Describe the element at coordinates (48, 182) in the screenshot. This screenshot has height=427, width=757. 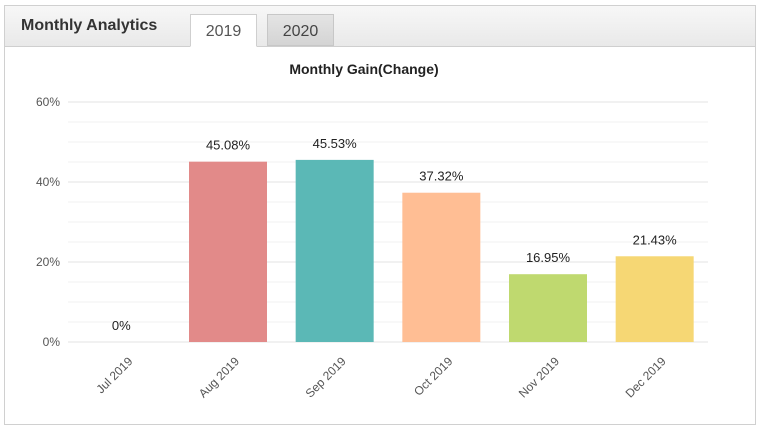
I see `y-tick-label: 40%` at that location.